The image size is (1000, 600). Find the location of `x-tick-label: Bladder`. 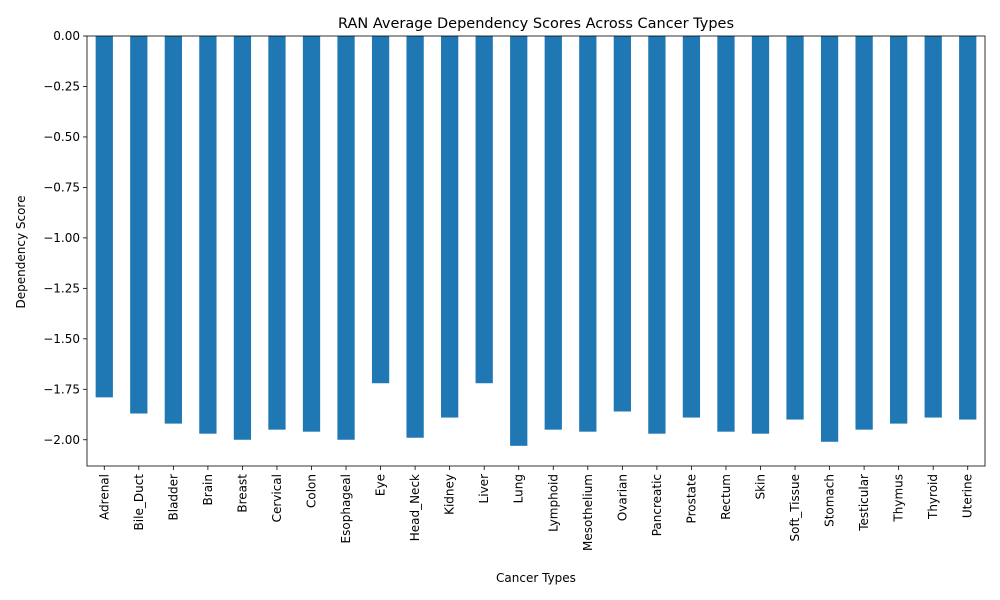

x-tick-label: Bladder is located at coordinates (173, 497).